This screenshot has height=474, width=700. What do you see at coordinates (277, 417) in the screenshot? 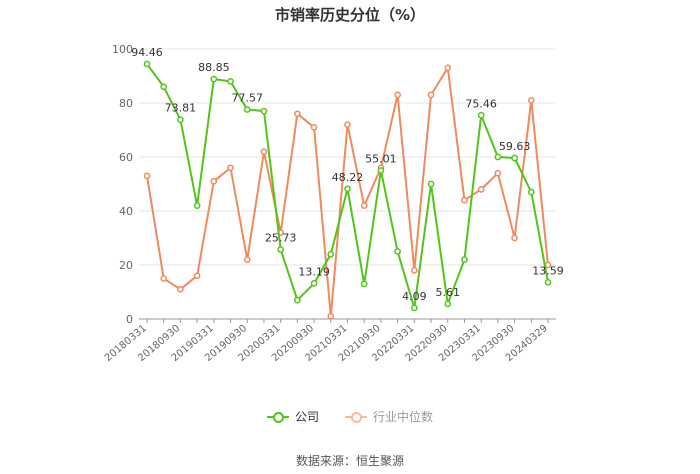
I see `legend-swatch-company` at bounding box center [277, 417].